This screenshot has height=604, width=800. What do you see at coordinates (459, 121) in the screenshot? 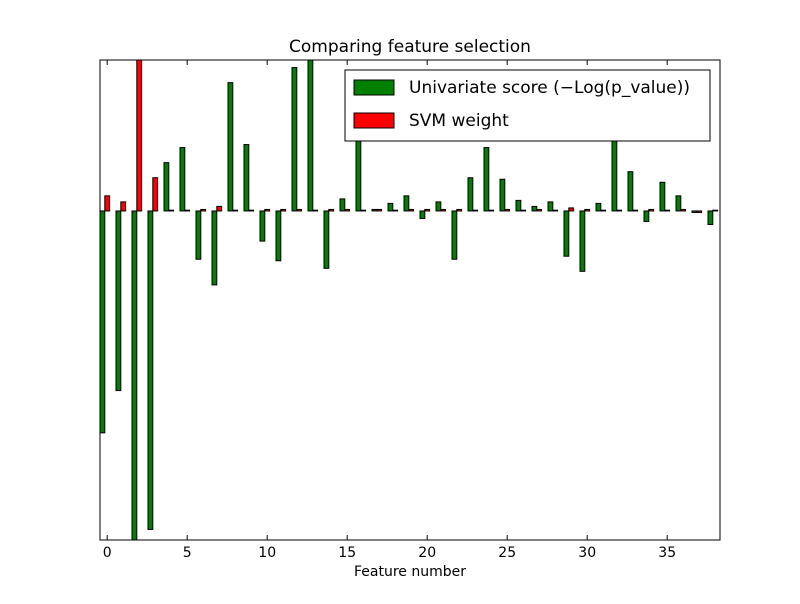
I see `legend-label: SVM weight` at bounding box center [459, 121].